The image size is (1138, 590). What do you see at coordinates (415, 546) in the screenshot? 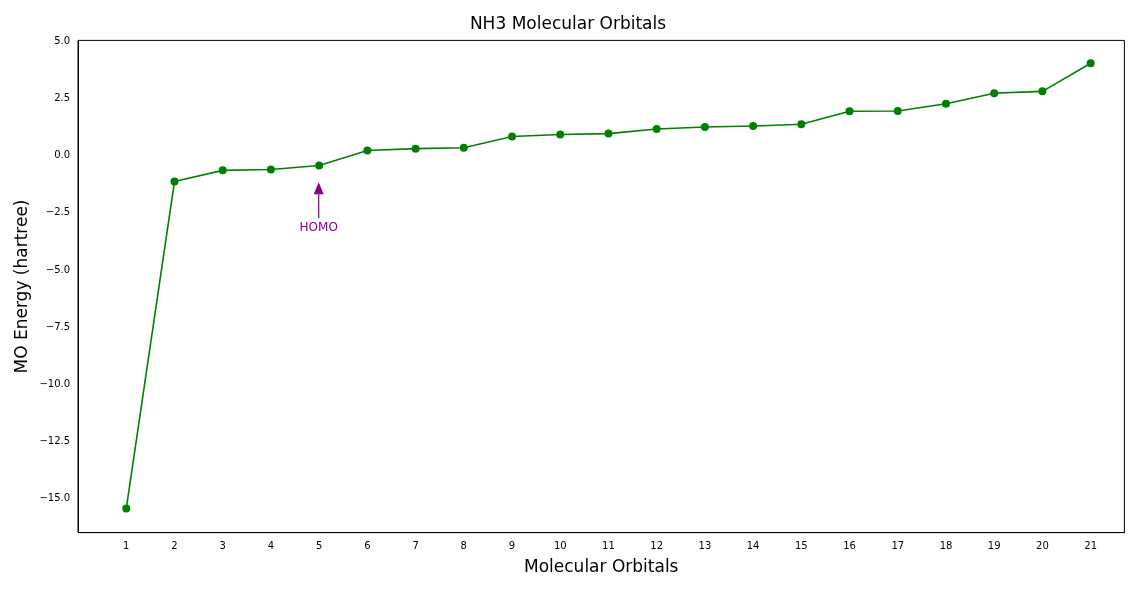
I see `x-tick-label: 7` at bounding box center [415, 546].